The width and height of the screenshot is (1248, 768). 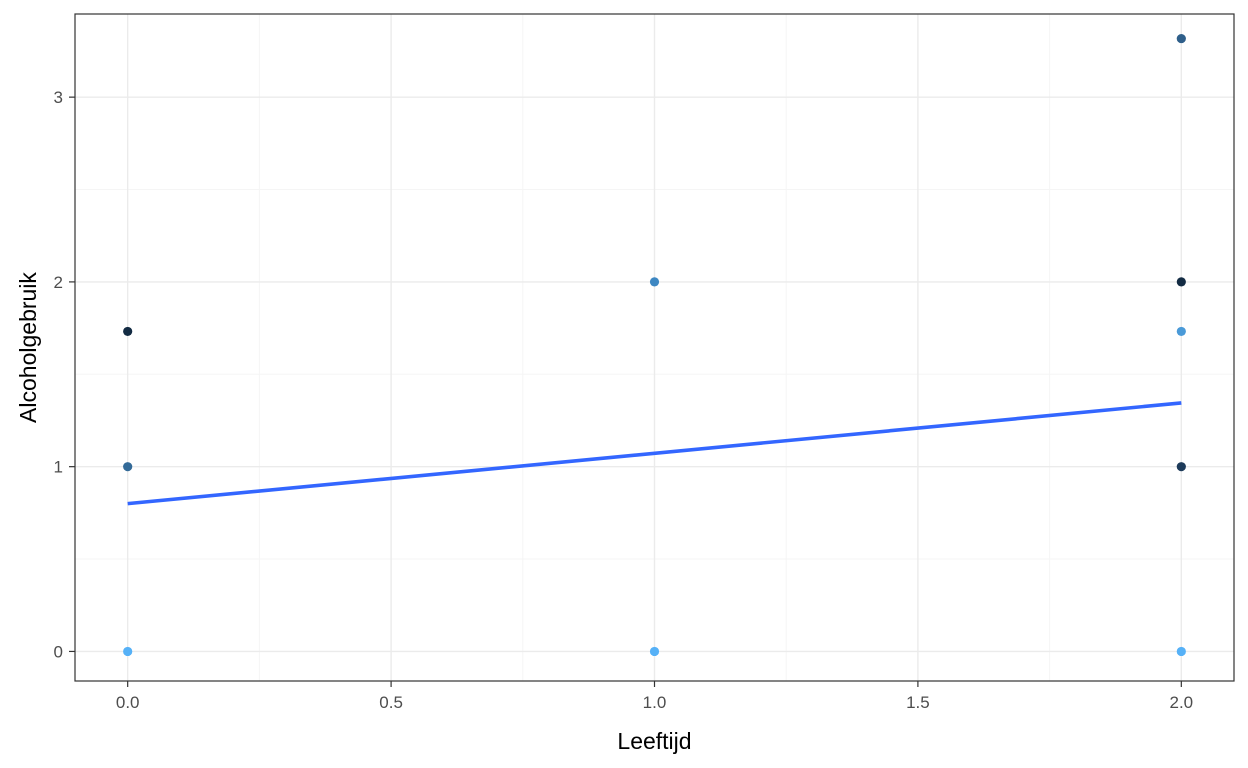 What do you see at coordinates (654, 741) in the screenshot?
I see `x-axis-title: Leeftijd` at bounding box center [654, 741].